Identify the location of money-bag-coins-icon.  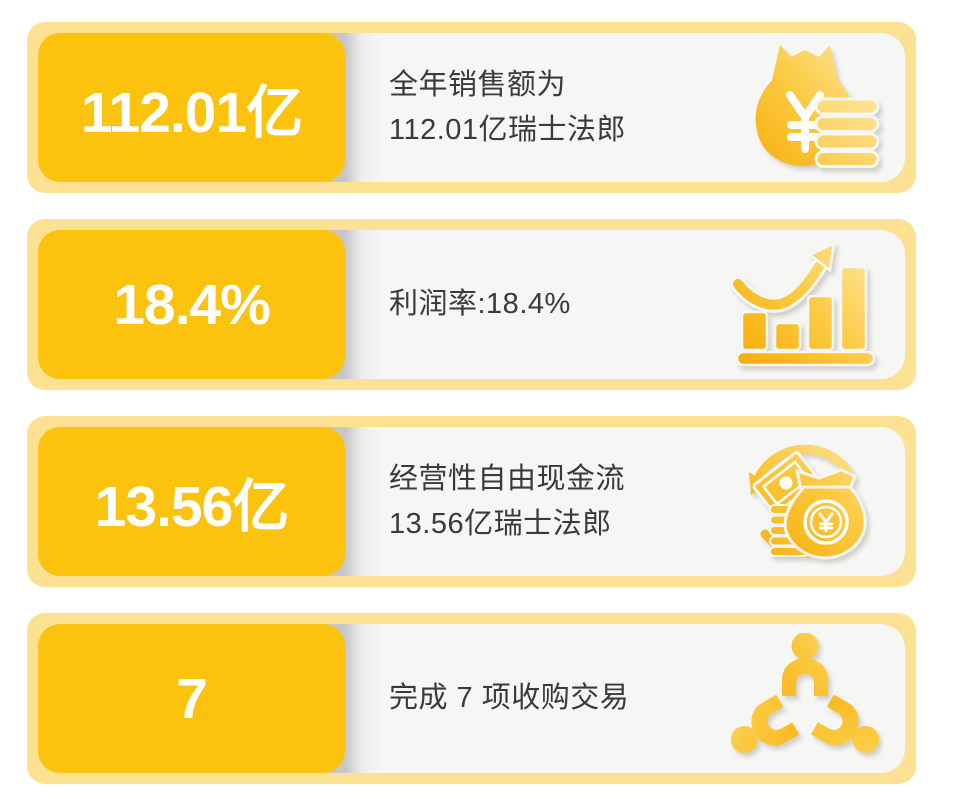
(805, 108).